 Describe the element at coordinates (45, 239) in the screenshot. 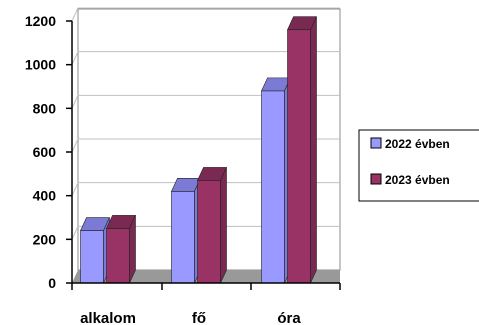

I see `y-tick-label: 200` at that location.